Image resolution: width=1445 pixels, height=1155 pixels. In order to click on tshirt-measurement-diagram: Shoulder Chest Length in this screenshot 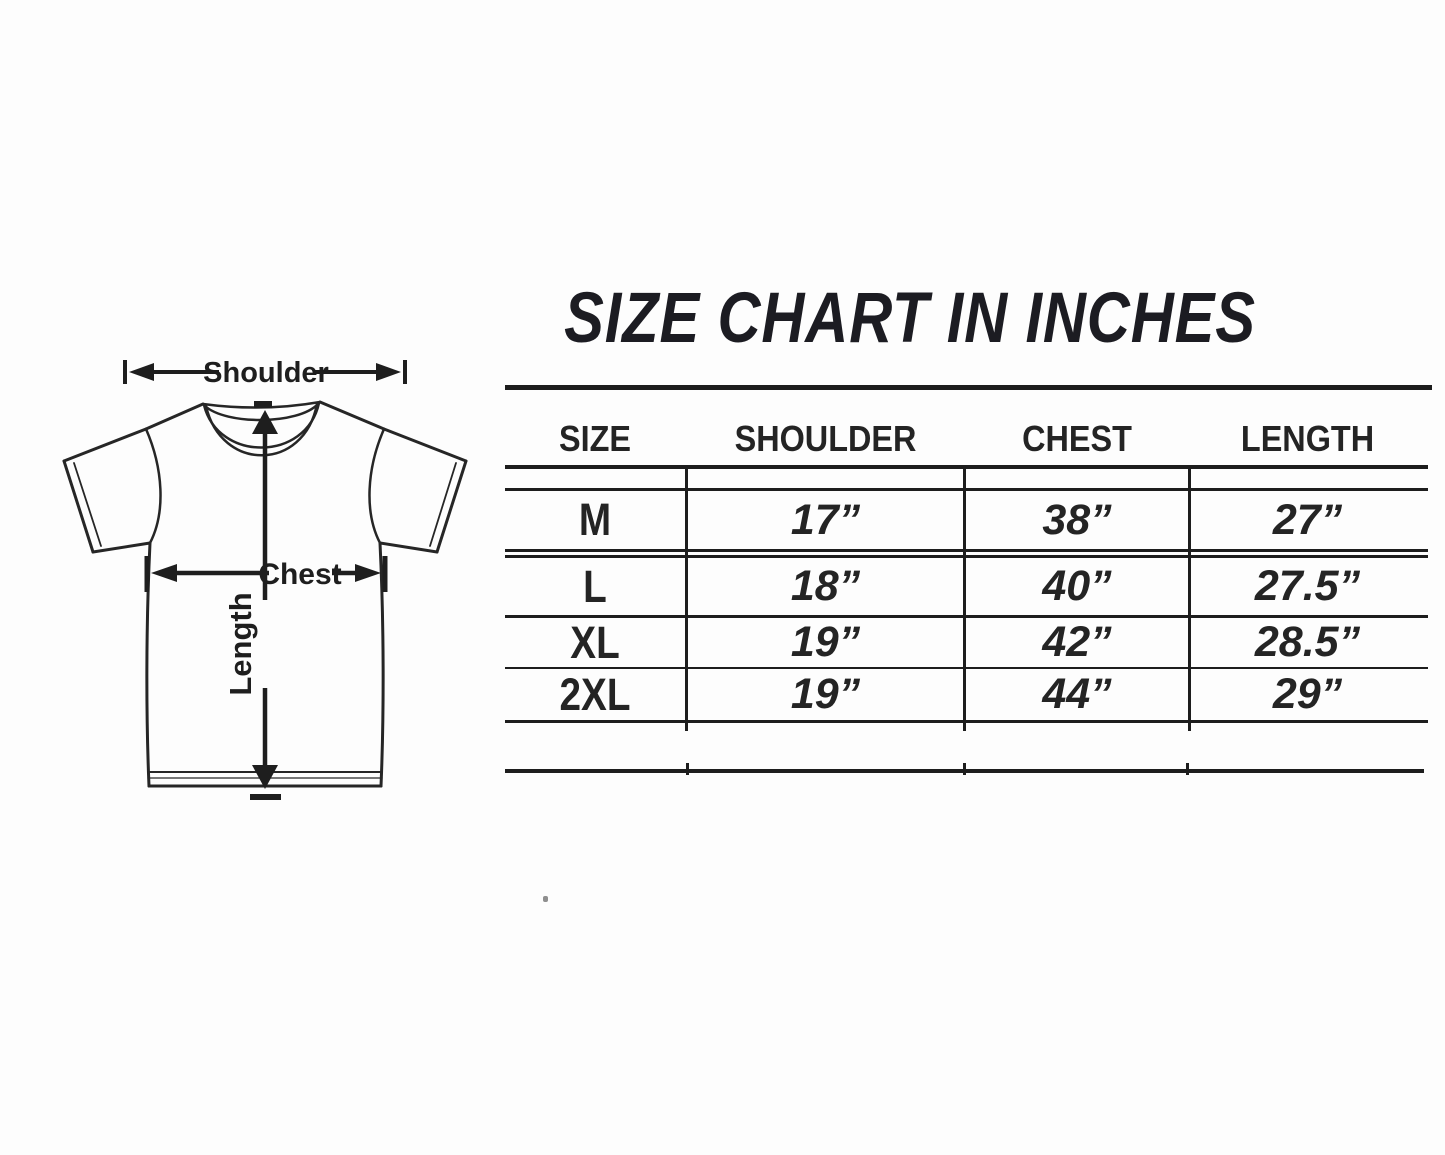, I will do `click(265, 578)`.